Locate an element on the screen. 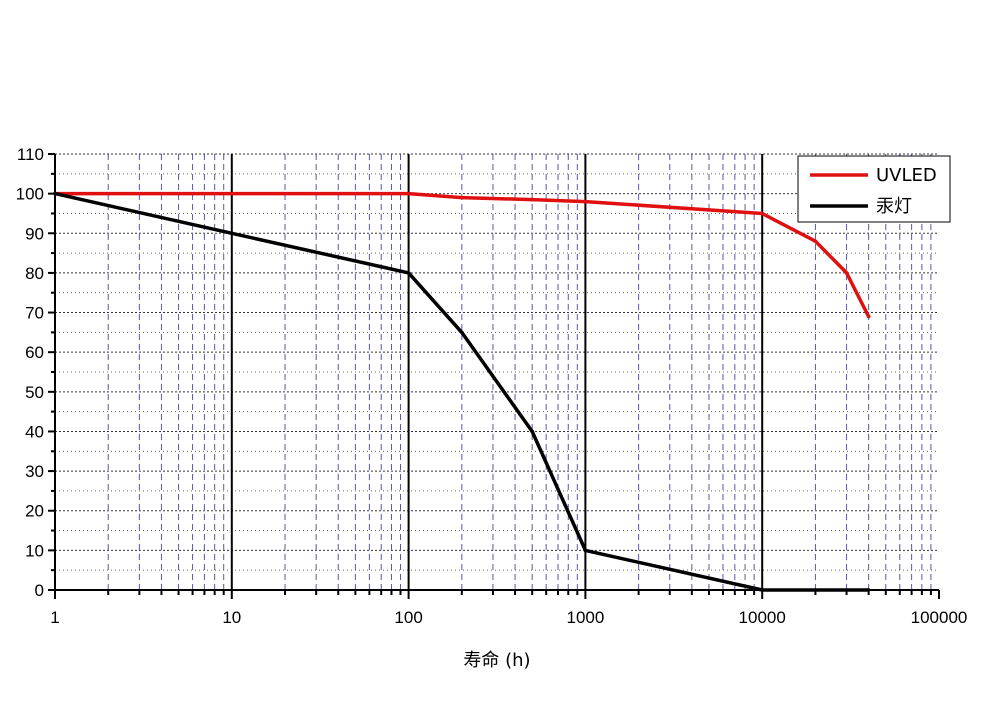  y-tick-label: 90 is located at coordinates (34, 233).